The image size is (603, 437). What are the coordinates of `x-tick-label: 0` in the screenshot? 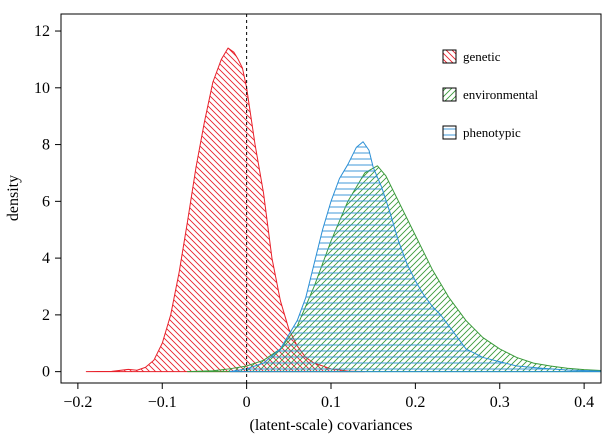 It's located at (247, 402).